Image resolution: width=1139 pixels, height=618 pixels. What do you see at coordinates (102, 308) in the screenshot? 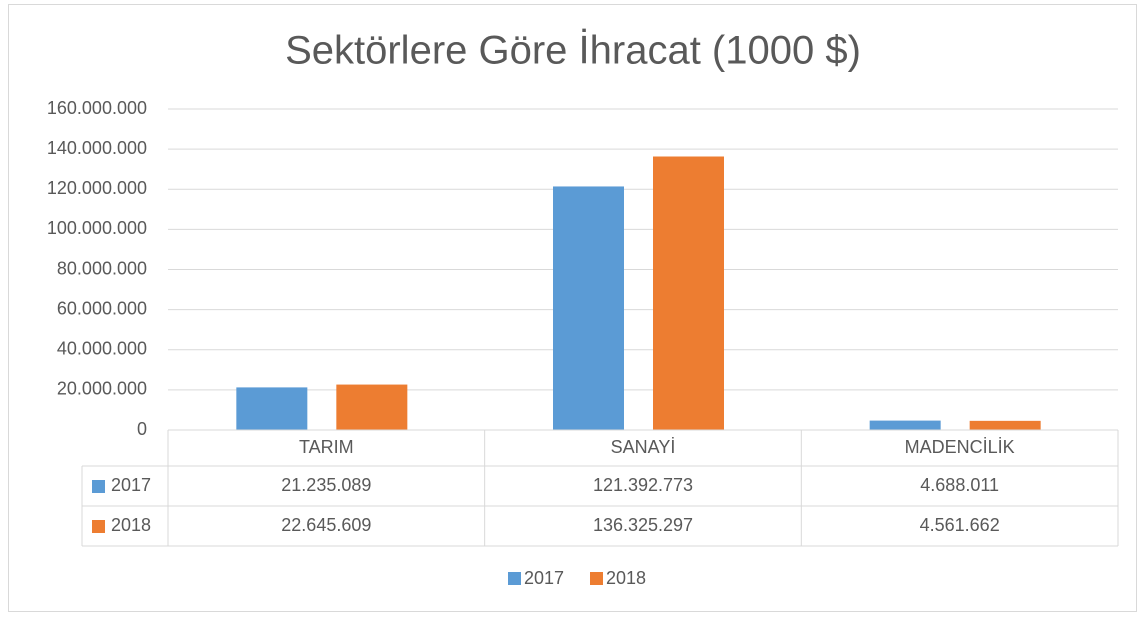
I see `y-tick-label: 60.000.000` at bounding box center [102, 308].